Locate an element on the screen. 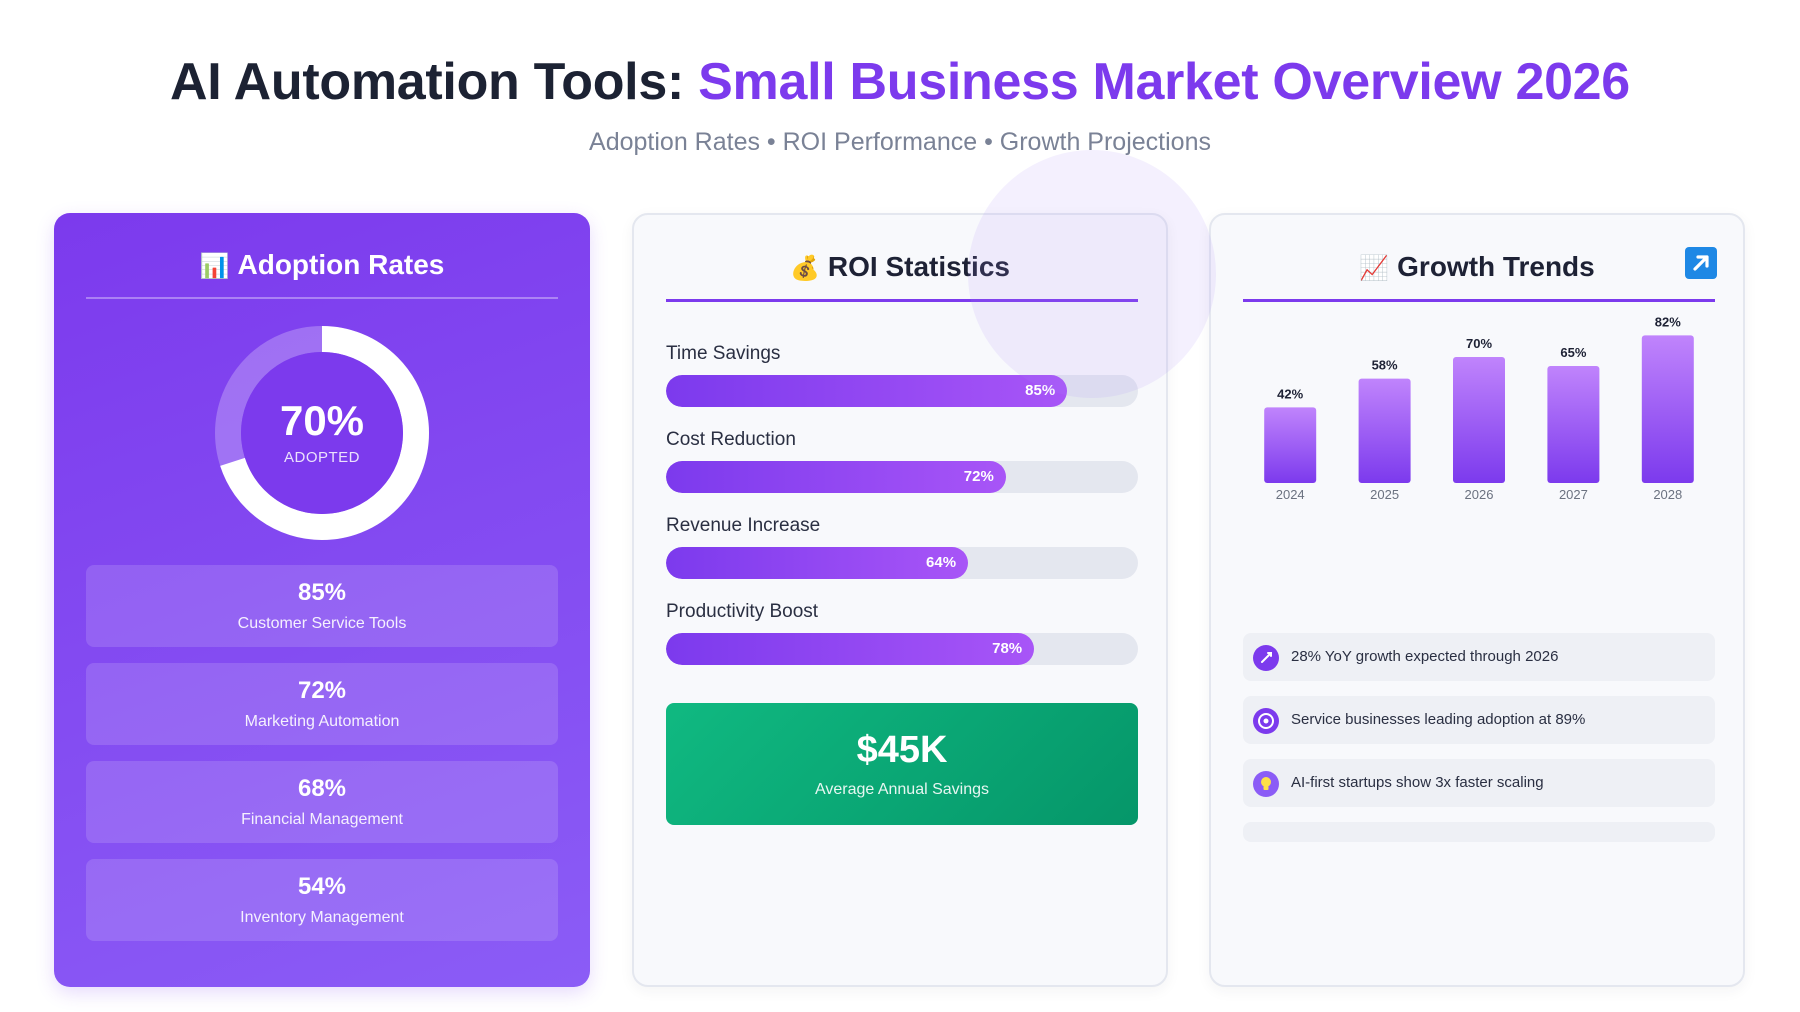 This screenshot has width=1800, height=1012. roi-bar-label: Revenue Increase is located at coordinates (743, 525).